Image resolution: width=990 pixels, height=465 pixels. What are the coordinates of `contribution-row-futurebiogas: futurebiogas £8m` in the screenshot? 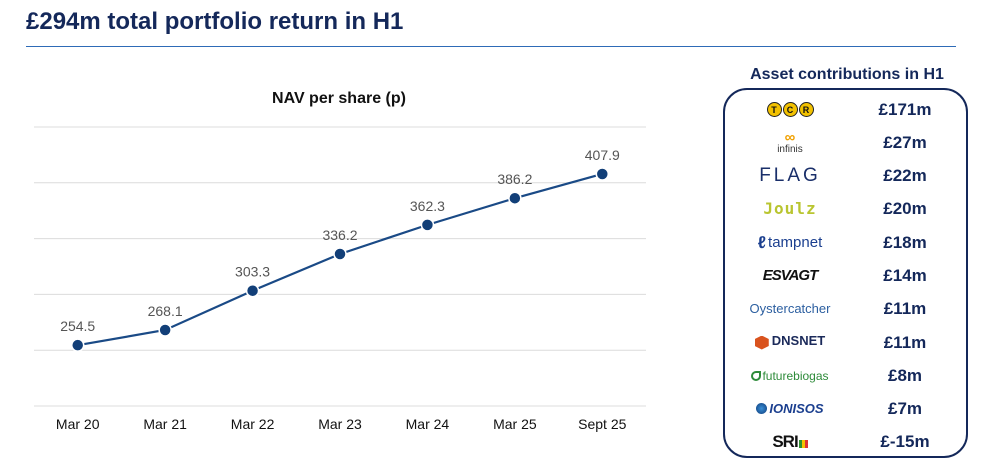 It's located at (847, 375).